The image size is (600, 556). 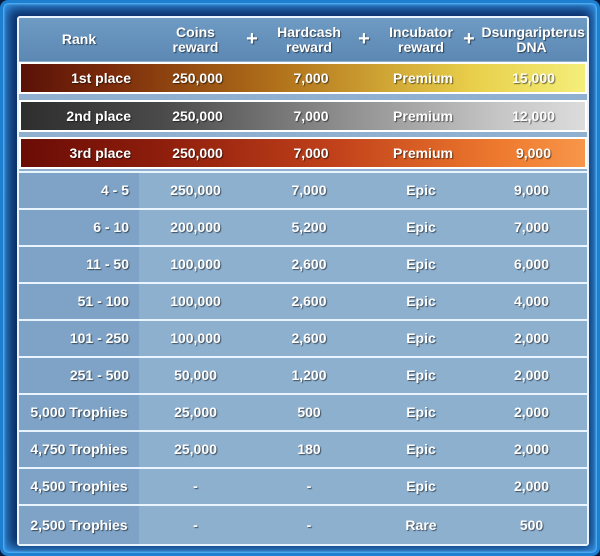 What do you see at coordinates (531, 524) in the screenshot?
I see `dna-cell: 500` at bounding box center [531, 524].